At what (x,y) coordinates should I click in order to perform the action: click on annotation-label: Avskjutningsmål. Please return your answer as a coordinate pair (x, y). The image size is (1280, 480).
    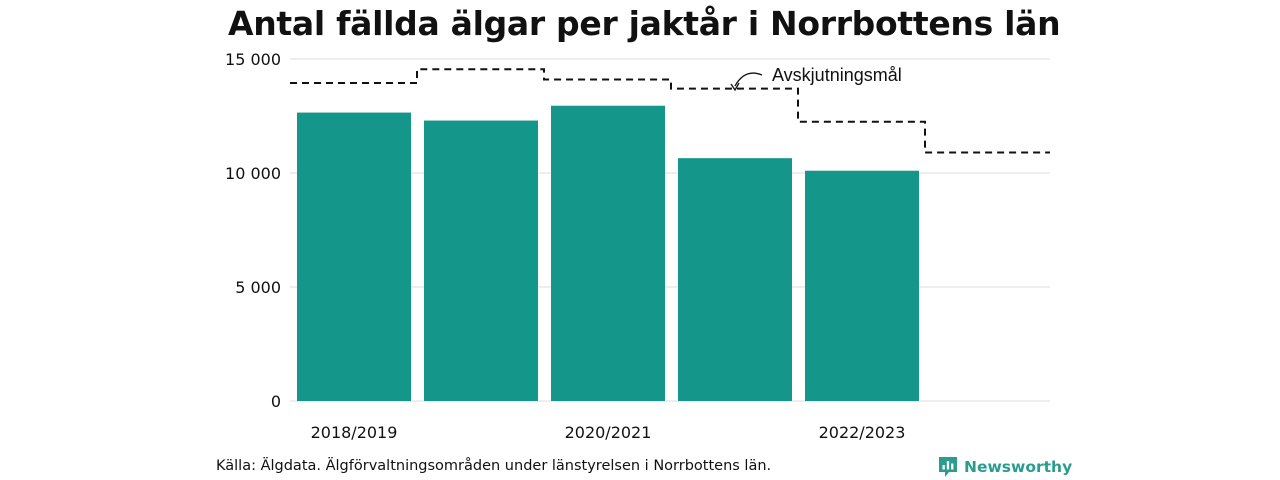
    Looking at the image, I should click on (837, 75).